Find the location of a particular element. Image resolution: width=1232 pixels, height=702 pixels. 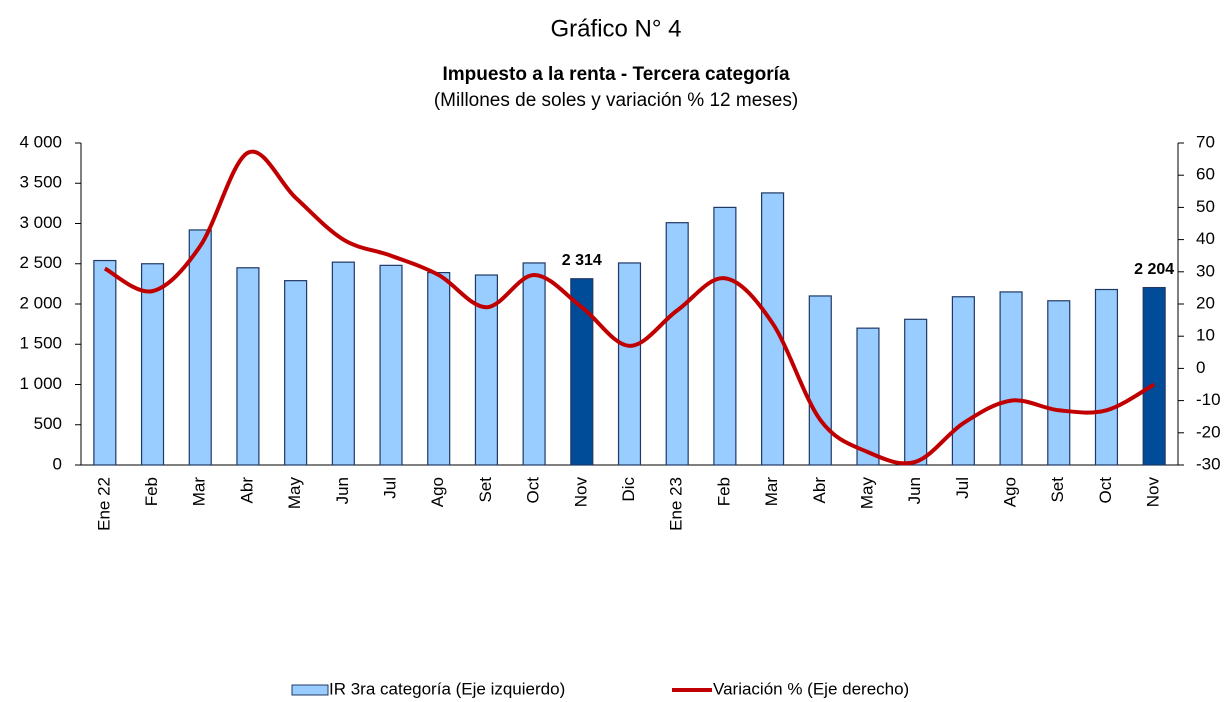

y2-tick-label: 60 is located at coordinates (1205, 174).